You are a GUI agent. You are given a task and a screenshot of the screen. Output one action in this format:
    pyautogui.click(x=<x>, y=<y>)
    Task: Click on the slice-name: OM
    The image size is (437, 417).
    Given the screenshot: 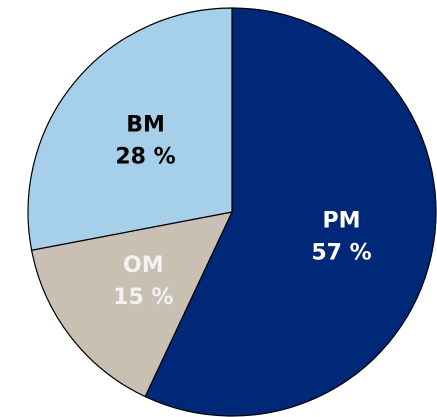 What is the action you would take?
    pyautogui.click(x=143, y=265)
    